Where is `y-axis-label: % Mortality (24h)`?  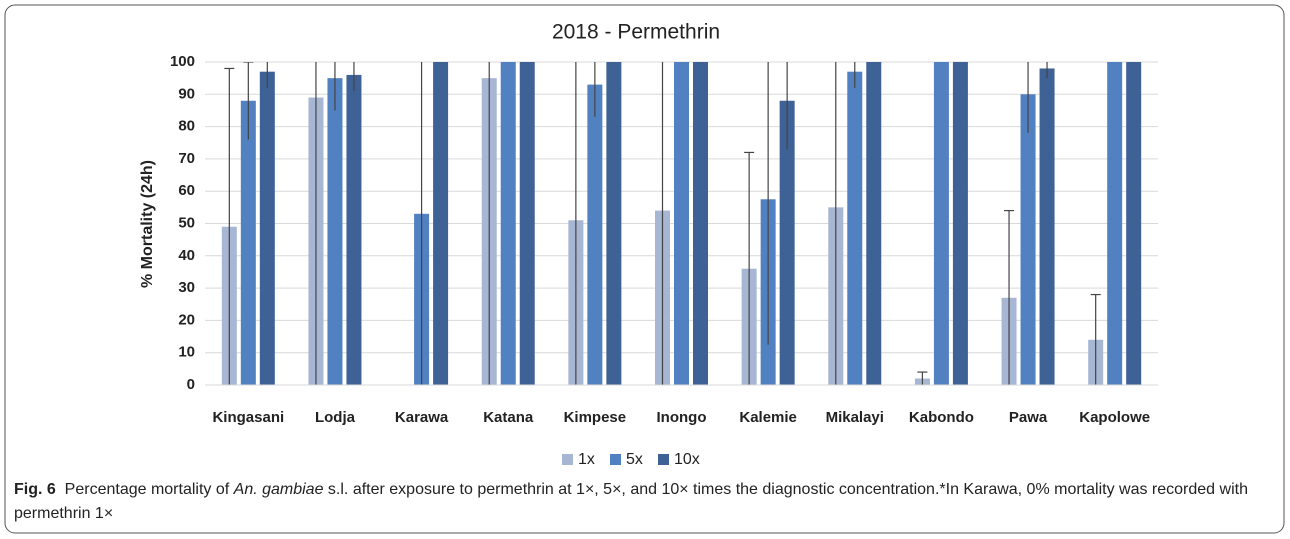
y-axis-label: % Mortality (24h) is located at coordinates (147, 224).